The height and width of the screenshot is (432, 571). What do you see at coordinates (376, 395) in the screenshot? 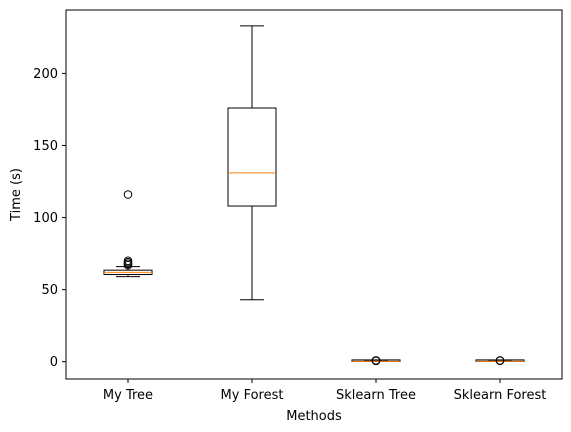
I see `x-tick-label: Sklearn Tree` at bounding box center [376, 395].